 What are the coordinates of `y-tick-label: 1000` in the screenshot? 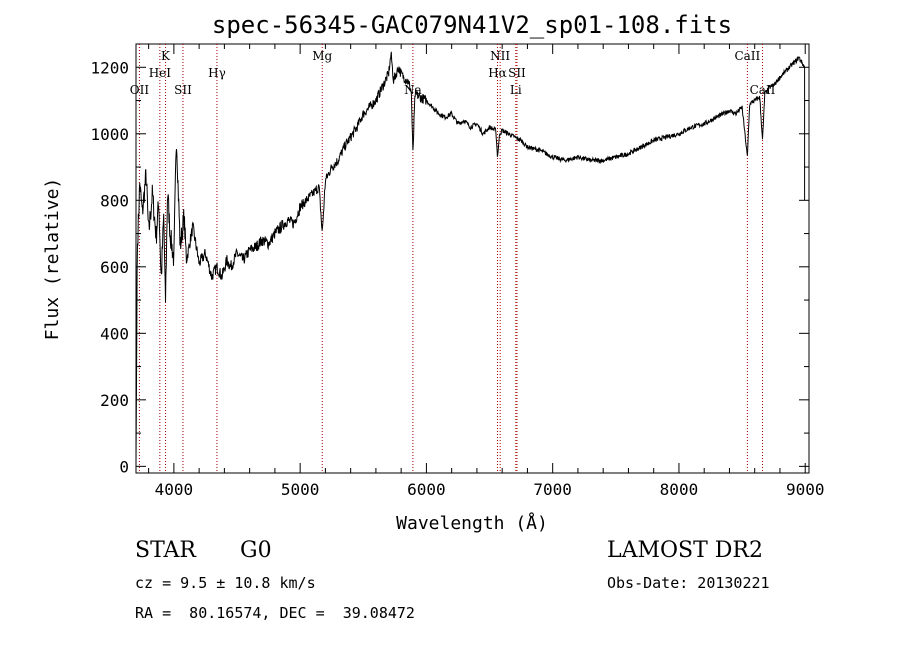 It's located at (109, 134).